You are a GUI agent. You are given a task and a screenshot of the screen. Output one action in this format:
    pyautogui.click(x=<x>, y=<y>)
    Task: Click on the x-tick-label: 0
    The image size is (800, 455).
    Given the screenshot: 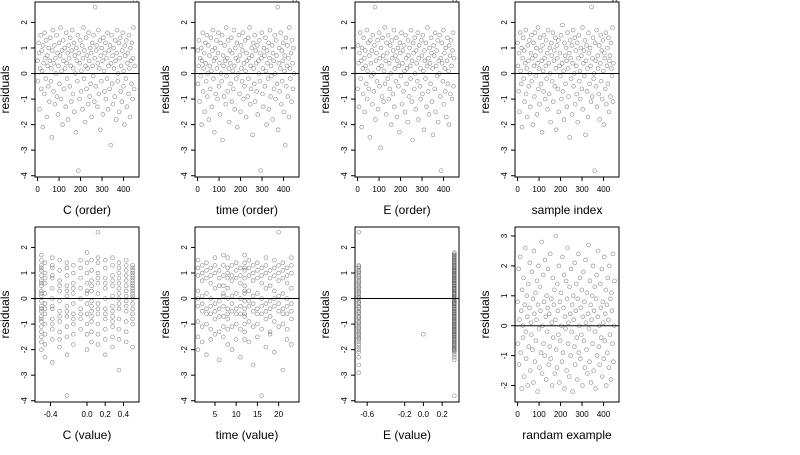 What is the action you would take?
    pyautogui.click(x=37, y=189)
    